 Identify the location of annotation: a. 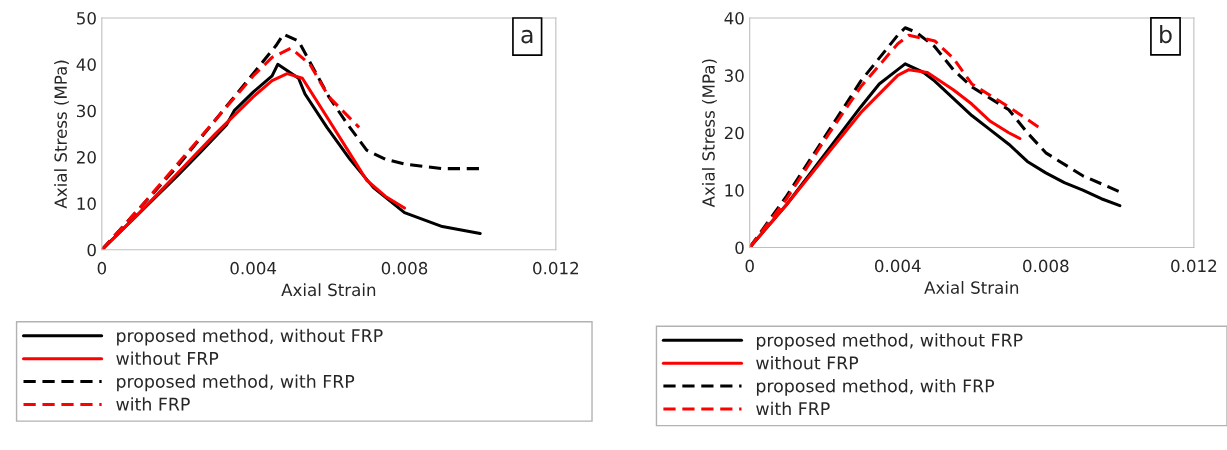
(527, 36).